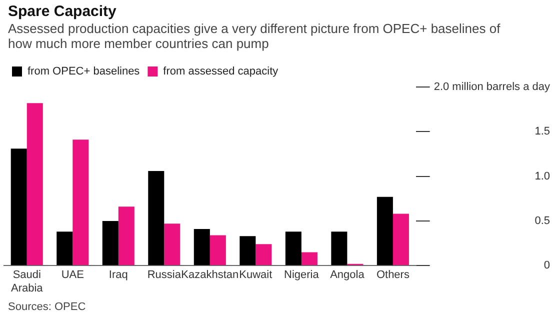 This screenshot has height=321, width=556. I want to click on x-tick-label: Russia, so click(164, 275).